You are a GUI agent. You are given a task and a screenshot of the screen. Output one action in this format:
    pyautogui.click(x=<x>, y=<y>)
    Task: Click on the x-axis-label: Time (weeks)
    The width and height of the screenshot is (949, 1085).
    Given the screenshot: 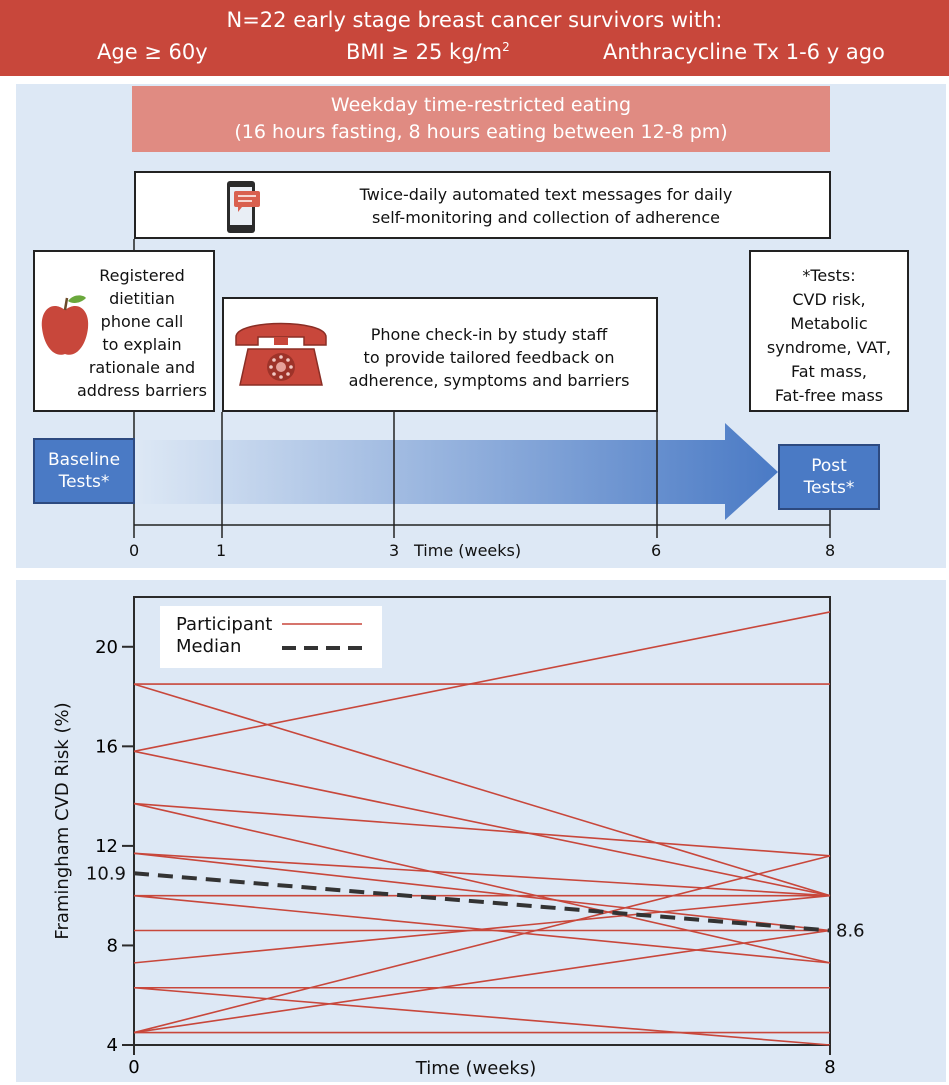 What is the action you would take?
    pyautogui.click(x=476, y=1068)
    